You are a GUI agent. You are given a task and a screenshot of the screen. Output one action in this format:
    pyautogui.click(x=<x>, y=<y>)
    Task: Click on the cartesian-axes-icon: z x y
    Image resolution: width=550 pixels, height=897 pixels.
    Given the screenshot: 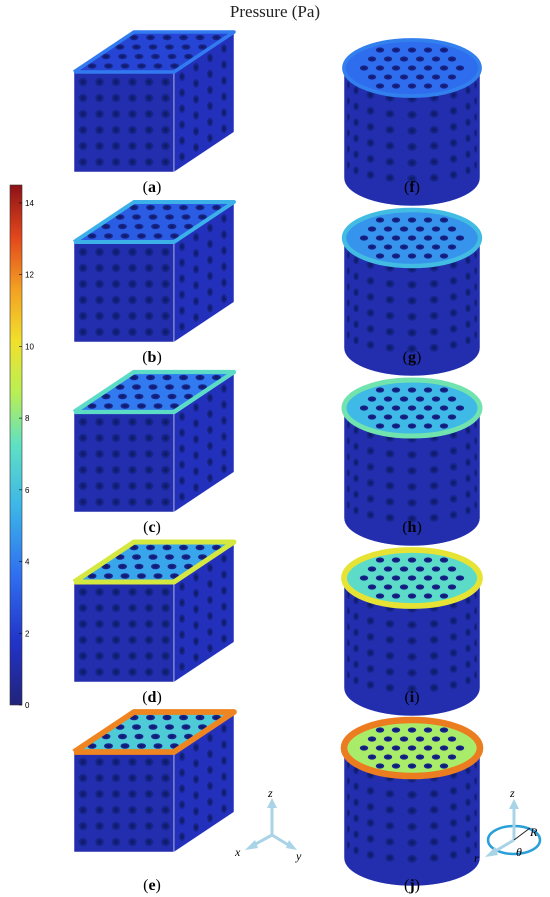 What is the action you would take?
    pyautogui.click(x=268, y=824)
    